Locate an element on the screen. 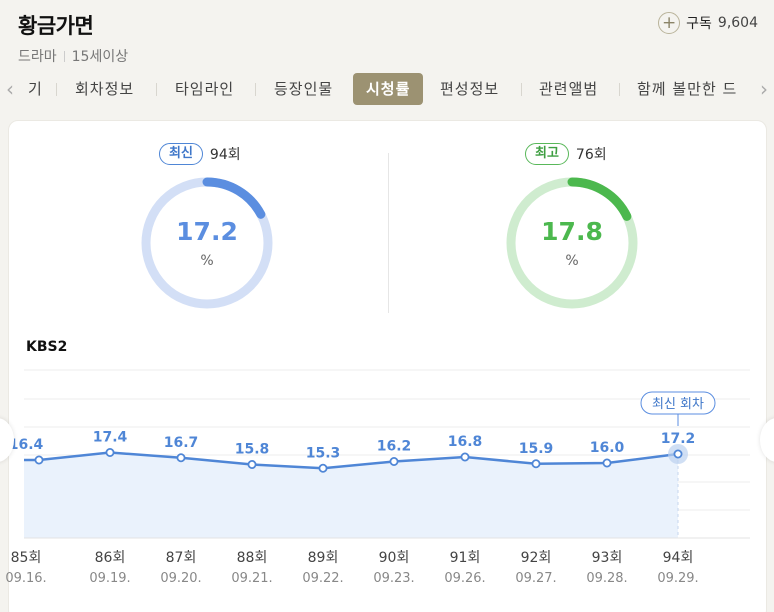 The image size is (774, 612). x-tick-date: 09.21. is located at coordinates (251, 578).